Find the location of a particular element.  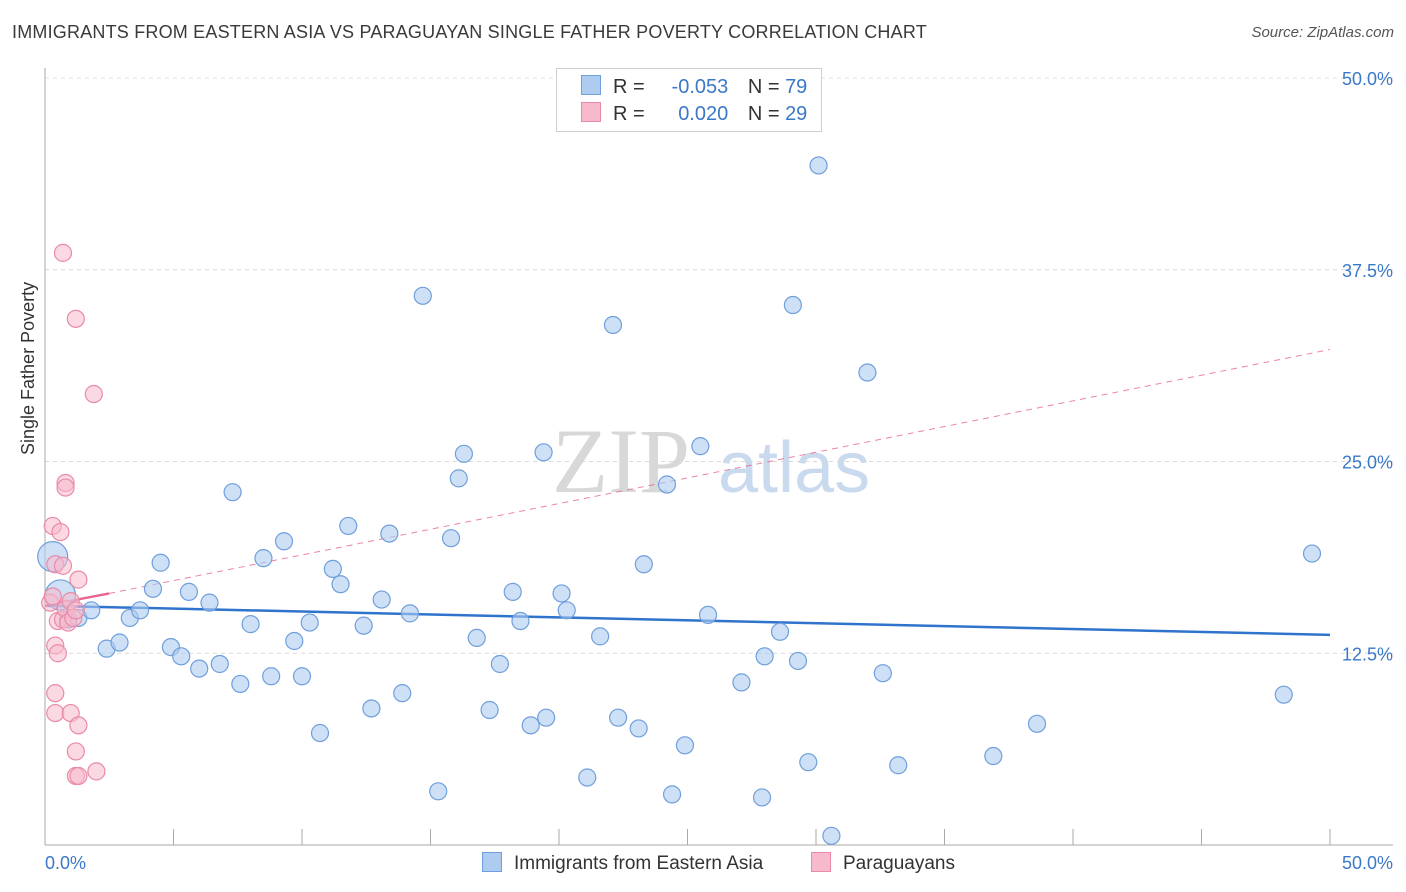

eastern-asia-trend-line is located at coordinates (687, 620).